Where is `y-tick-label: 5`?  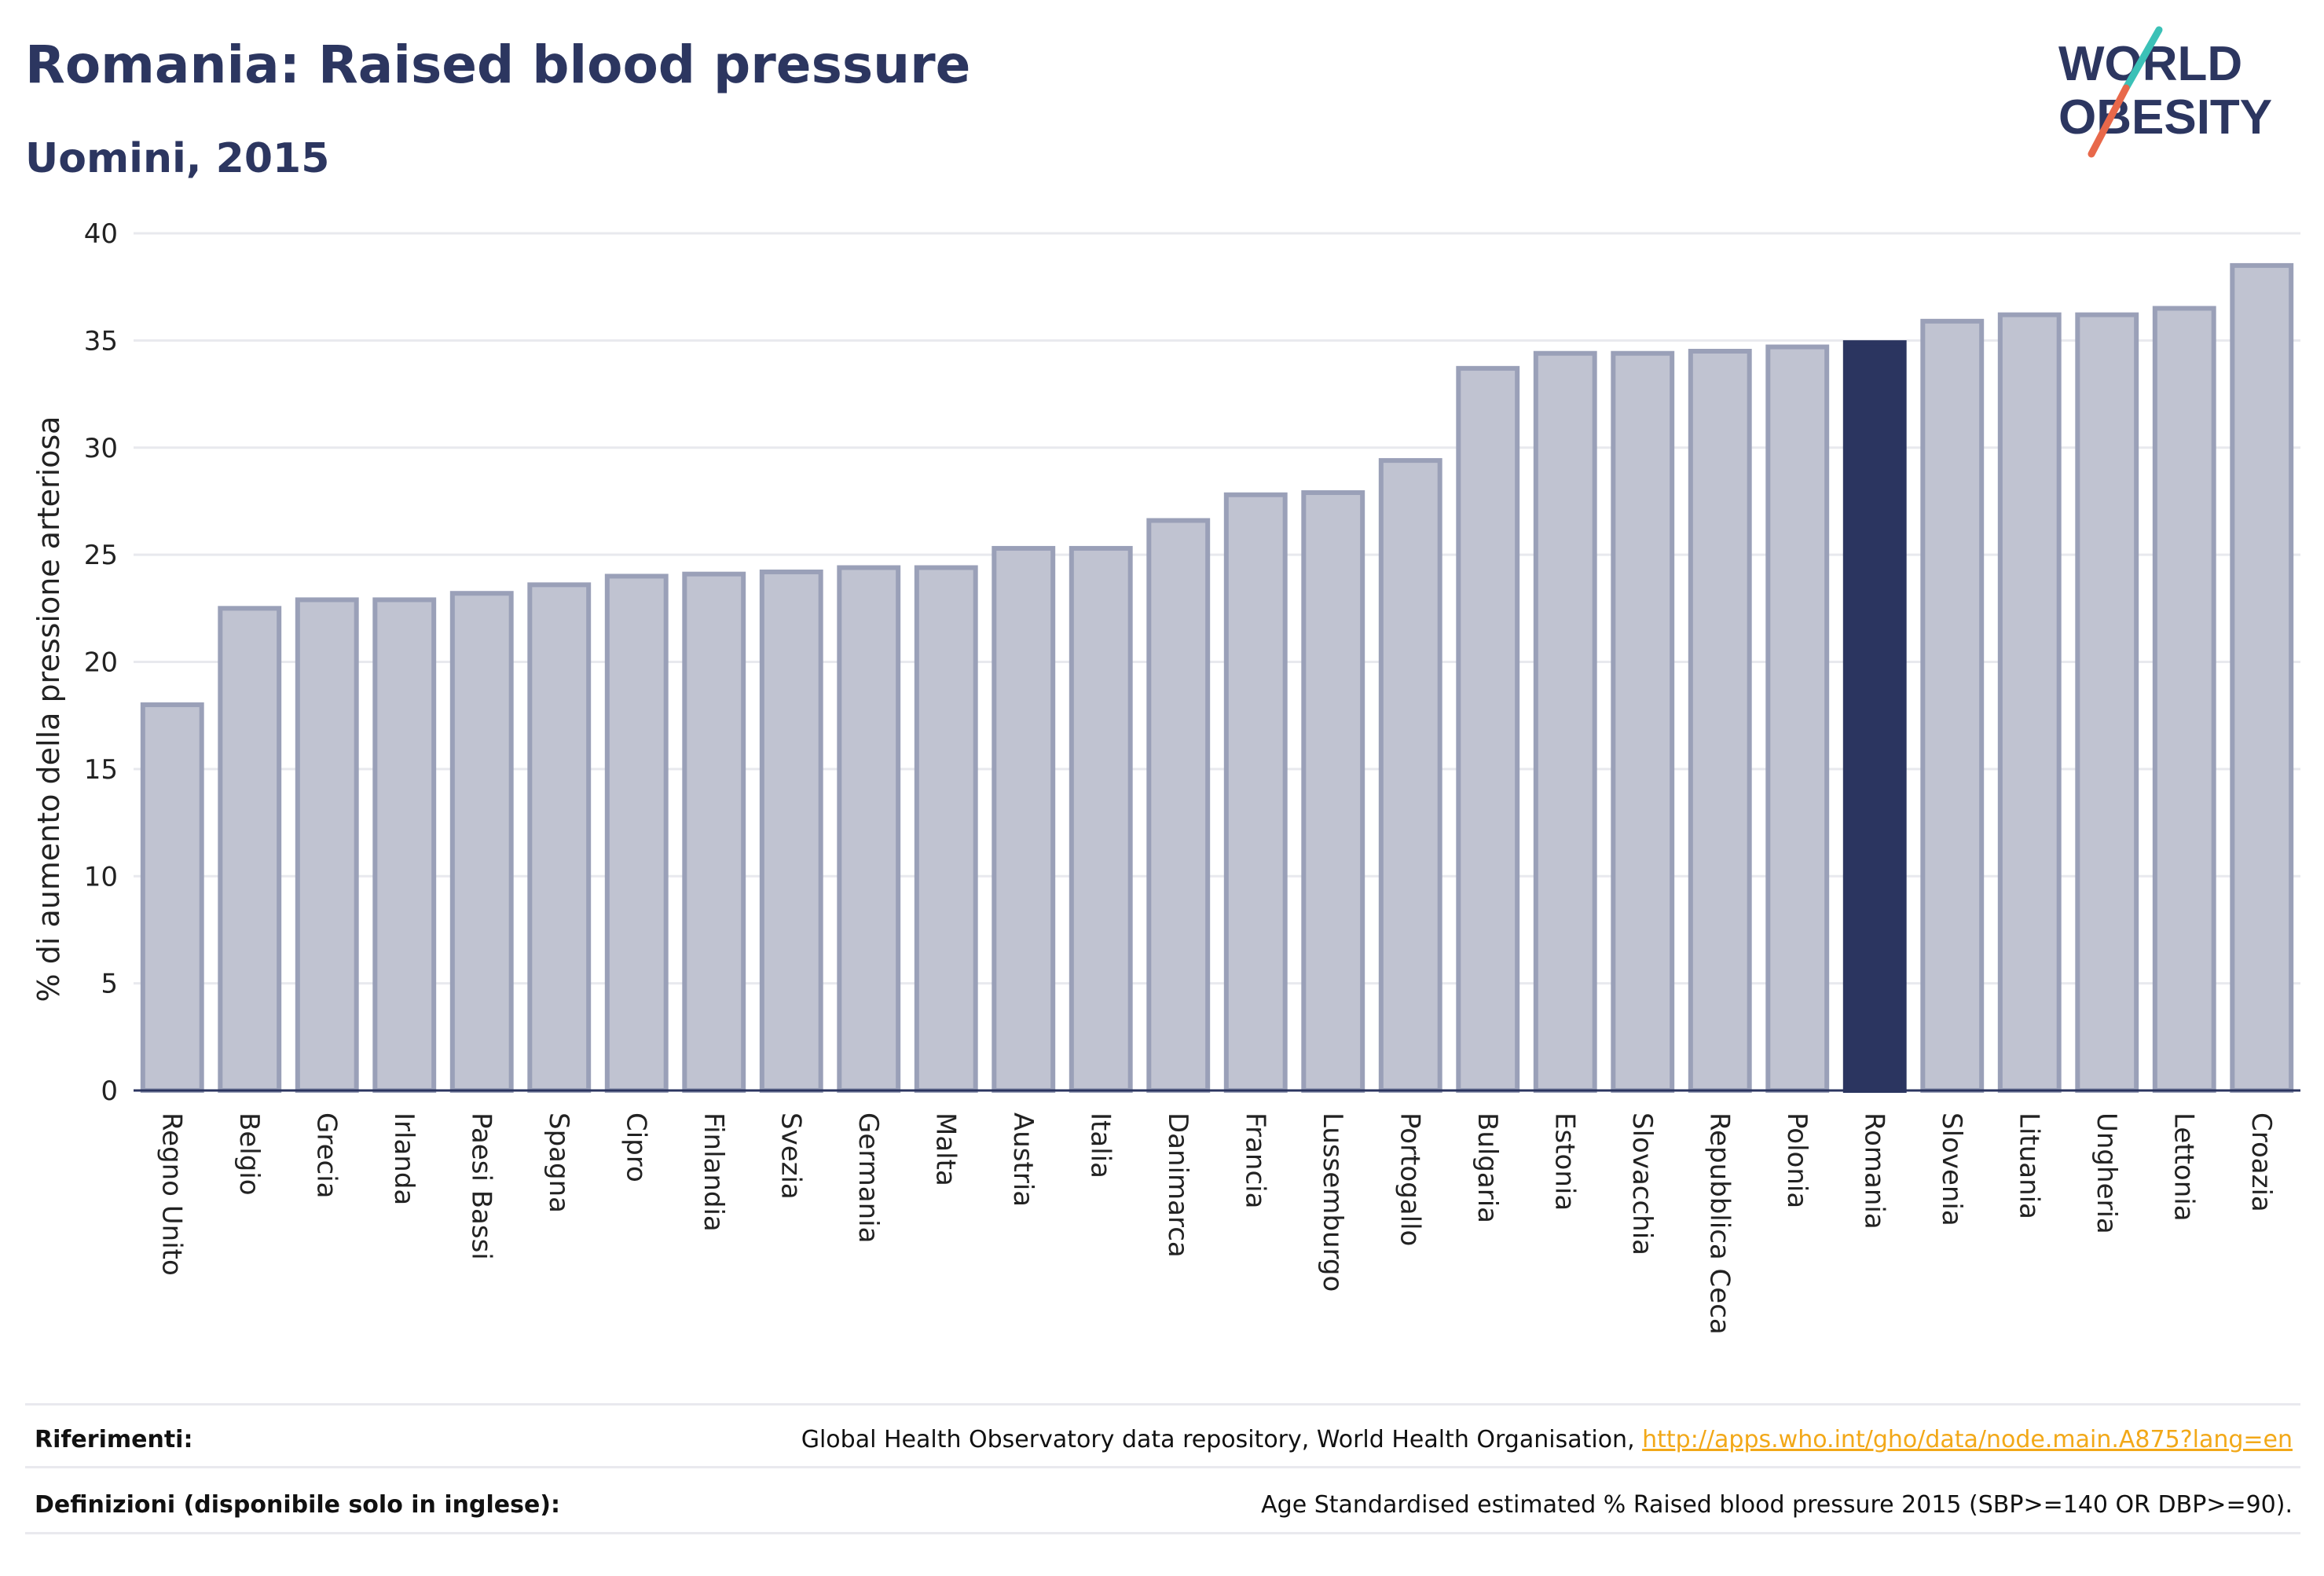 y-tick-label: 5 is located at coordinates (109, 984).